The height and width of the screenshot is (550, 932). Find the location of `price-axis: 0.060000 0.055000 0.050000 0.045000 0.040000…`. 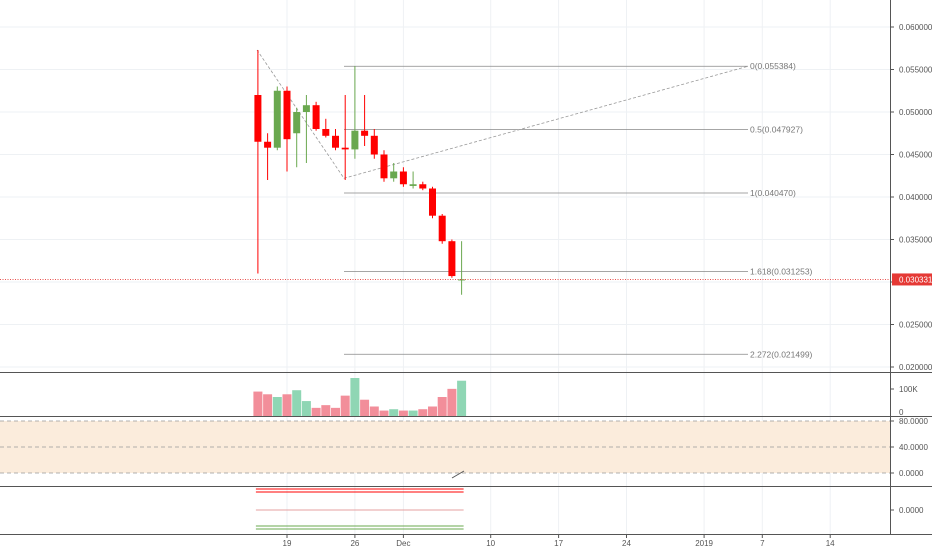

price-axis: 0.060000 0.055000 0.050000 0.045000 0.040000… is located at coordinates (911, 269).